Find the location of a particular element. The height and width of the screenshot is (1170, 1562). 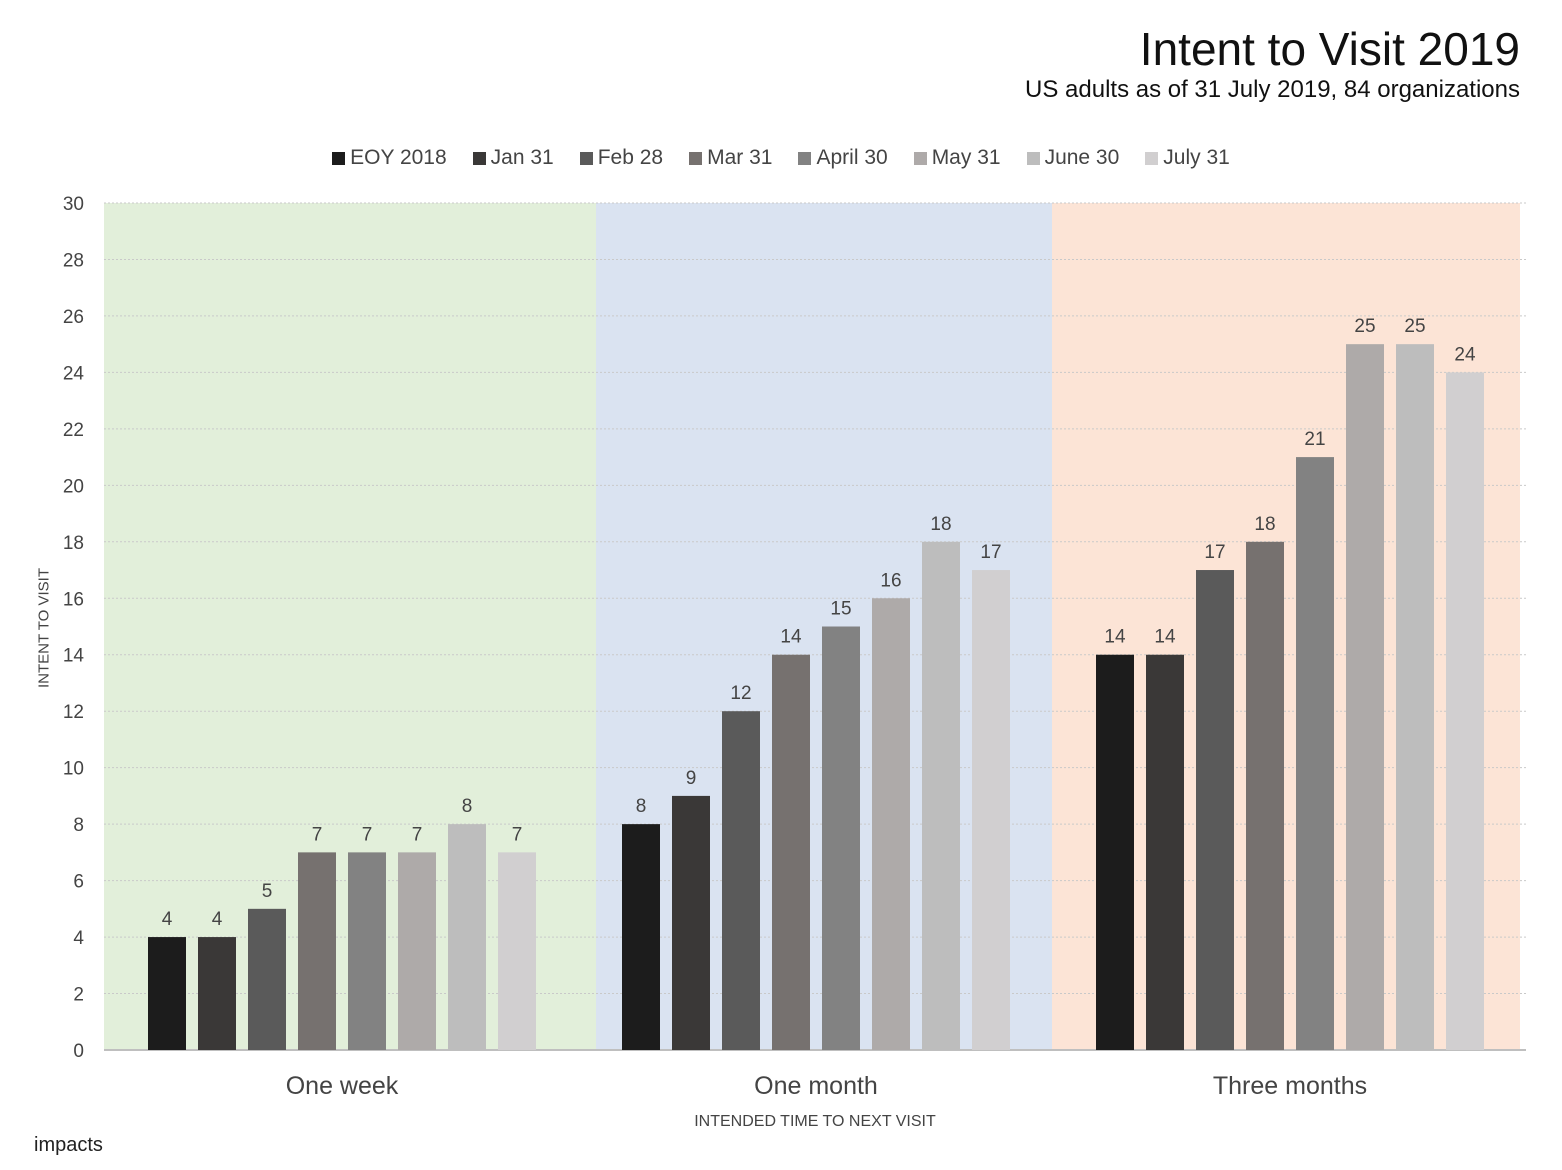

chart-title: Intent to Visit 2019 is located at coordinates (1329, 49).